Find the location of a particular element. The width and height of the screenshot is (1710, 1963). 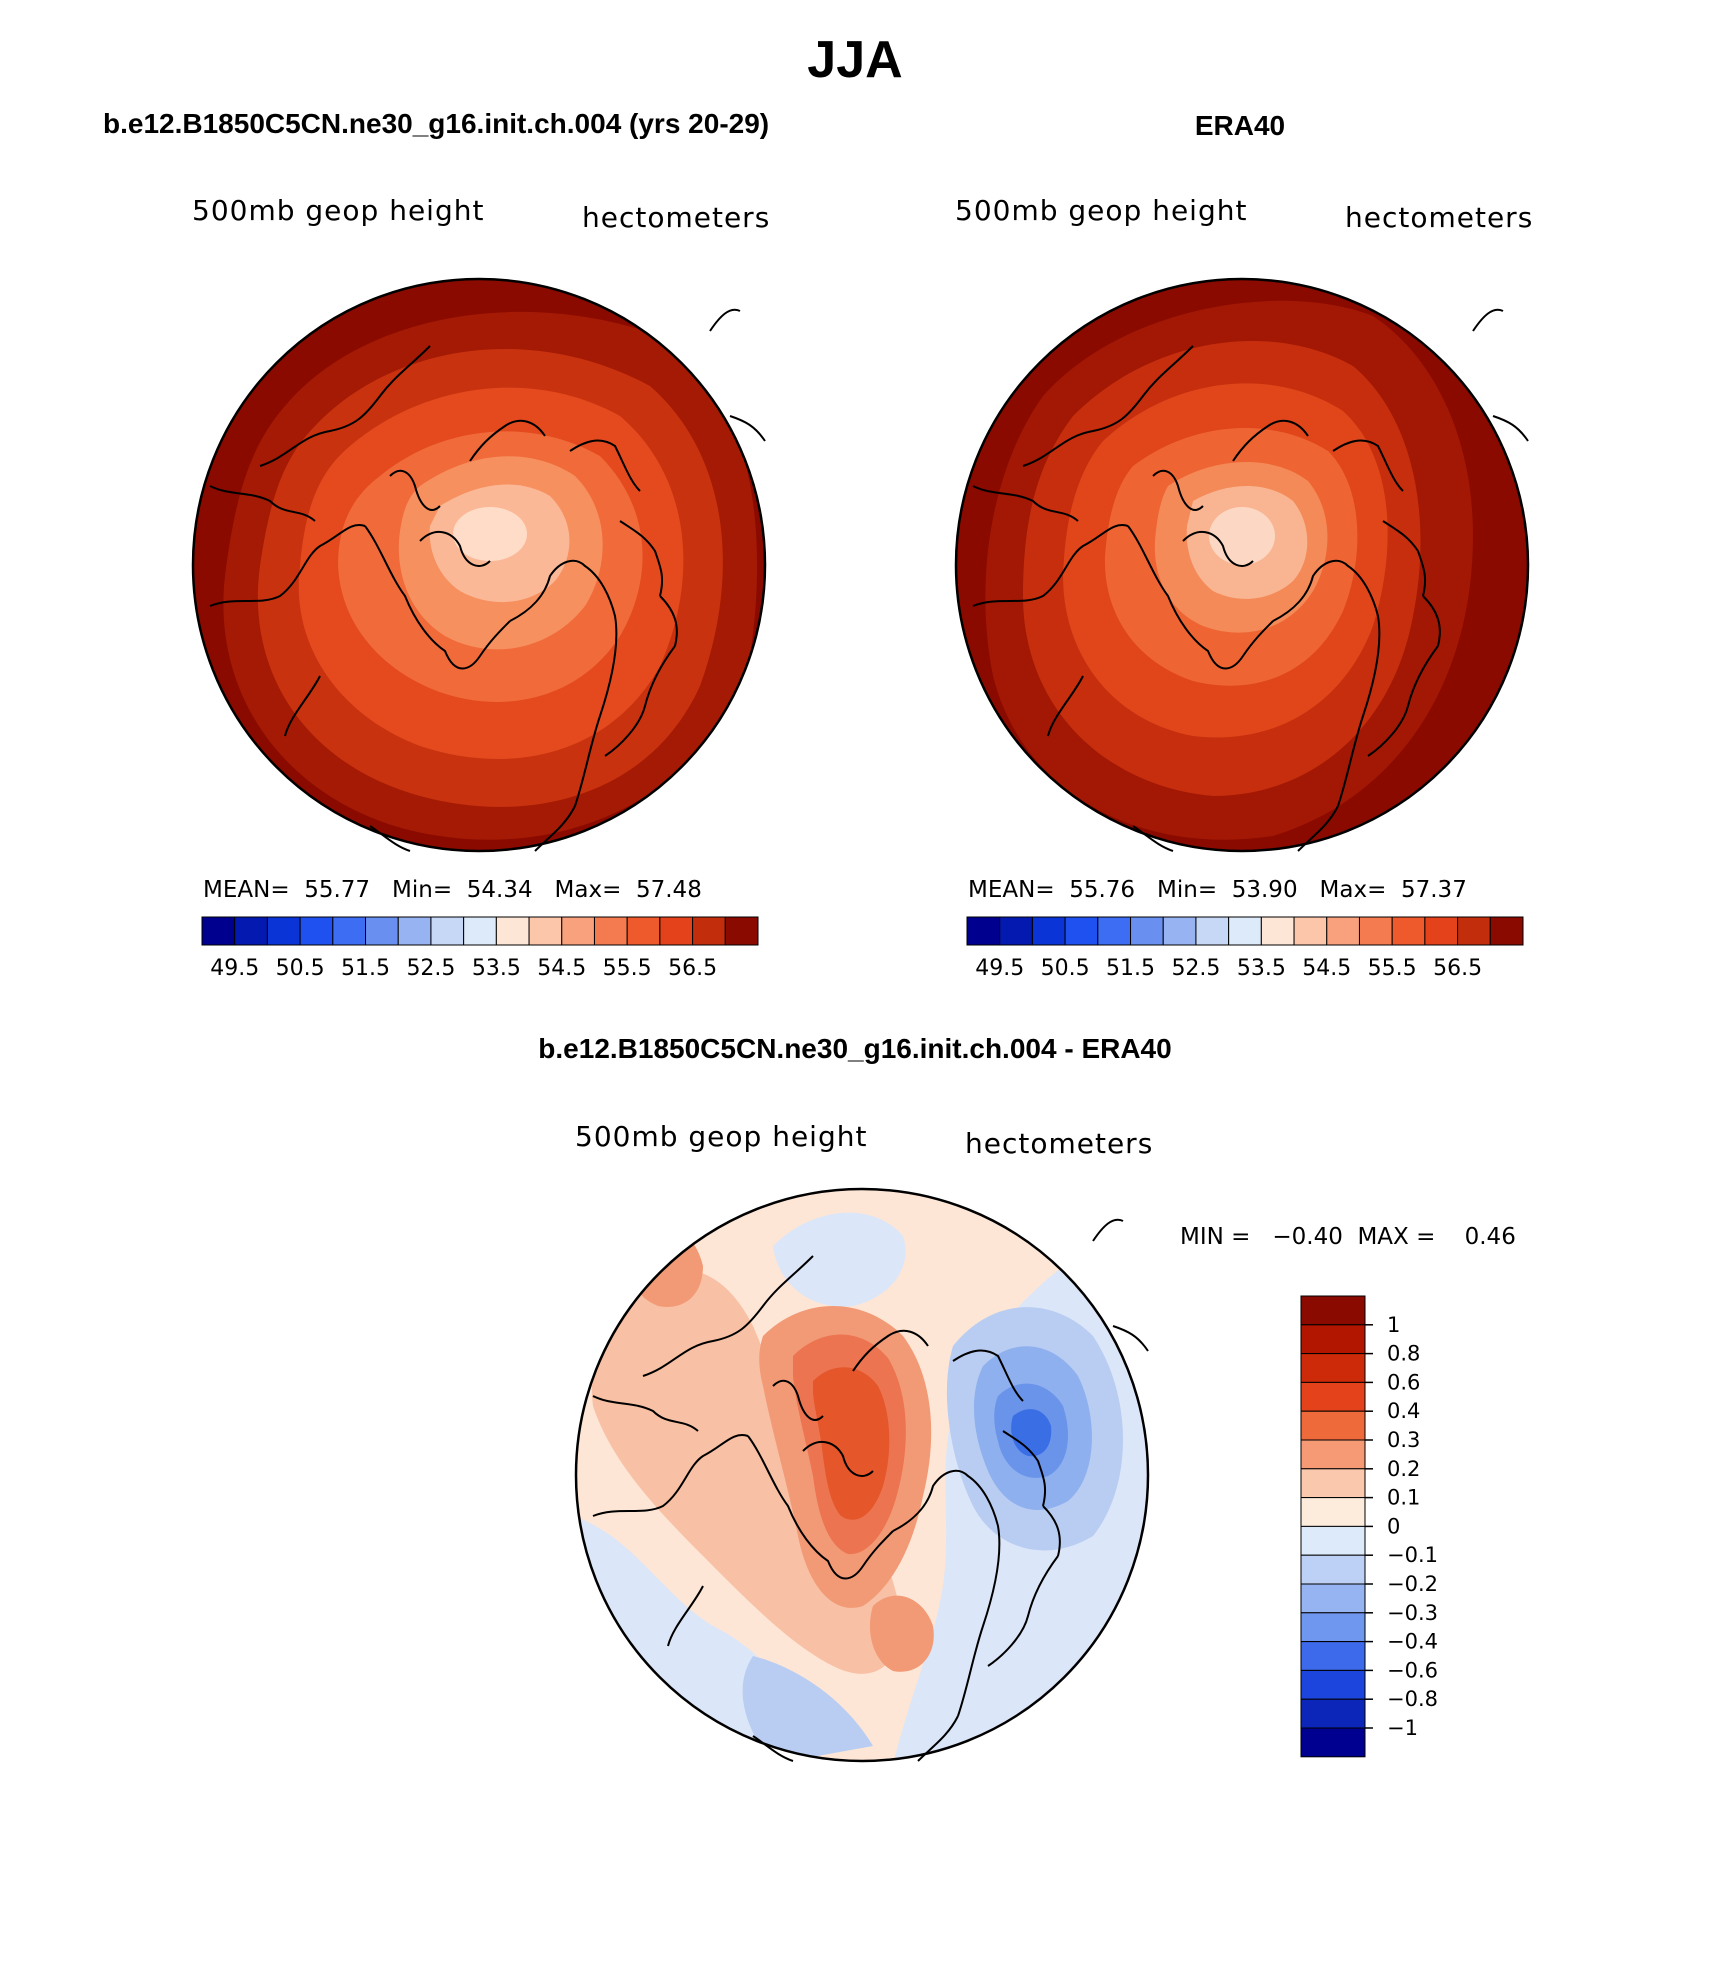

obs-colorbar-tick-label: 56.5 is located at coordinates (1457, 968).